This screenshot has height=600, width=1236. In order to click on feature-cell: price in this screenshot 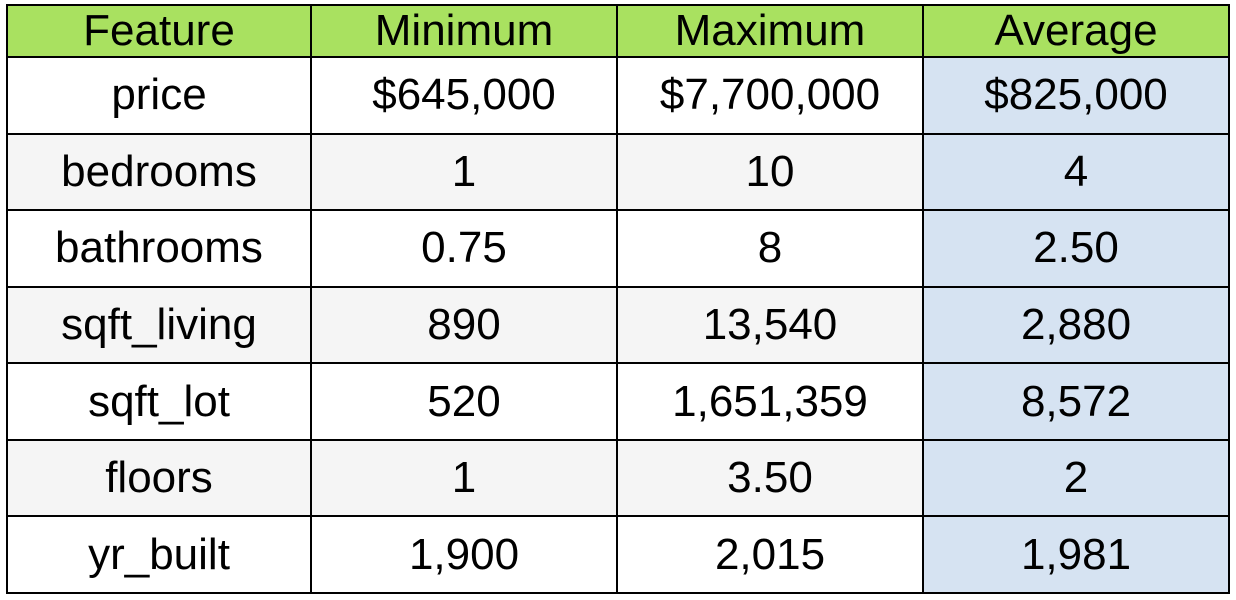, I will do `click(159, 95)`.